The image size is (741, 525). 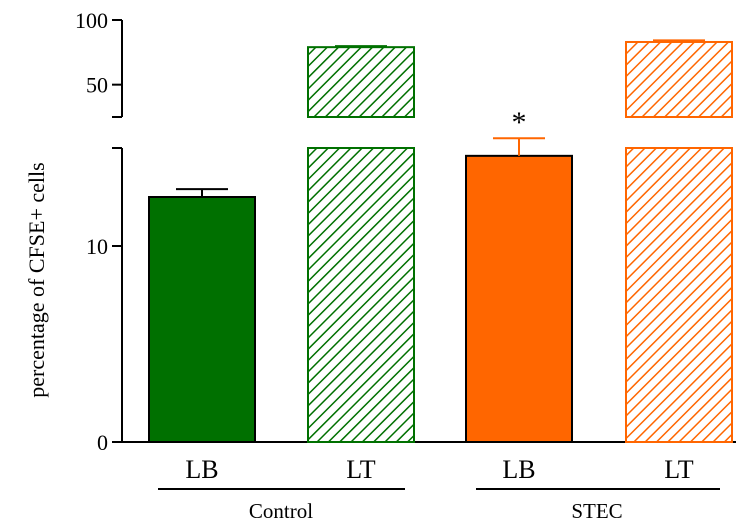 I want to click on y-tick-label: 10, so click(x=97, y=246).